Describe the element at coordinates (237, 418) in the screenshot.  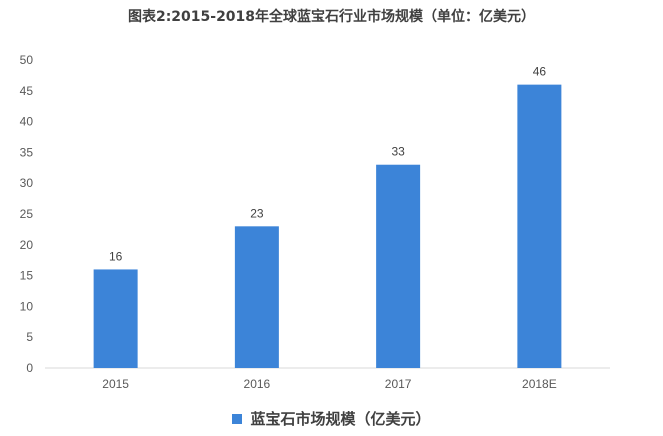
I see `legend-swatch` at that location.